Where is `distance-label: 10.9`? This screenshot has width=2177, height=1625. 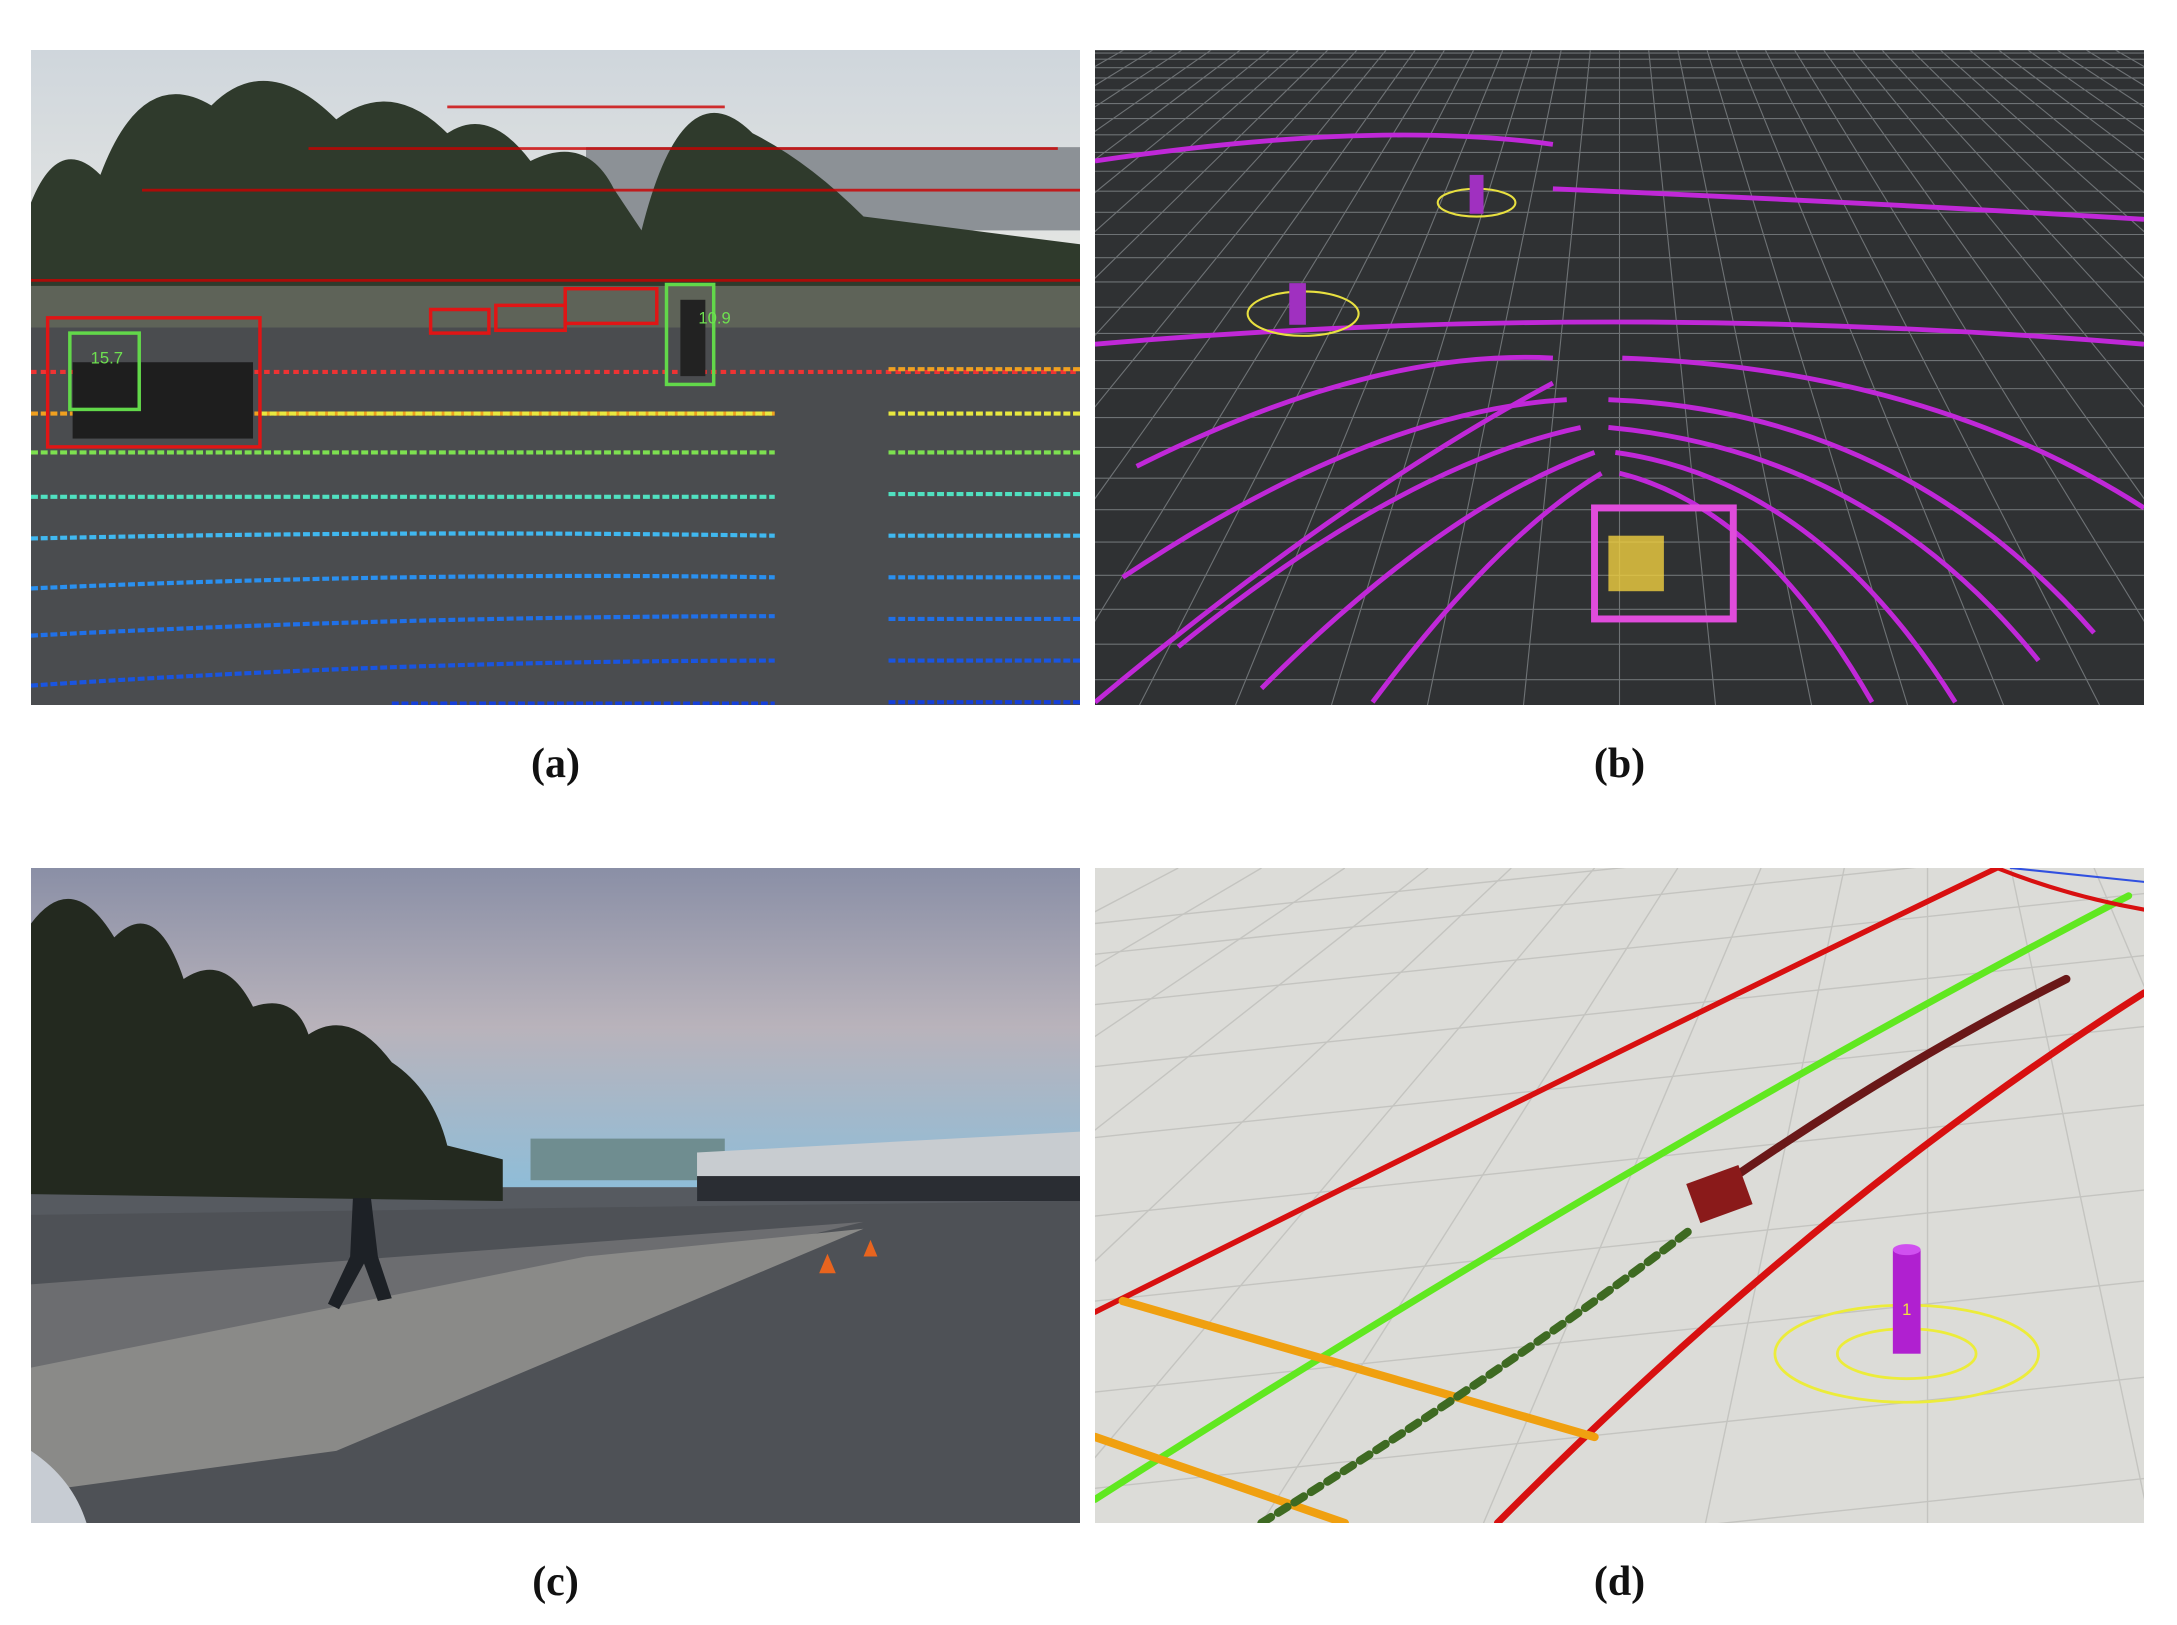
distance-label: 10.9 is located at coordinates (714, 317).